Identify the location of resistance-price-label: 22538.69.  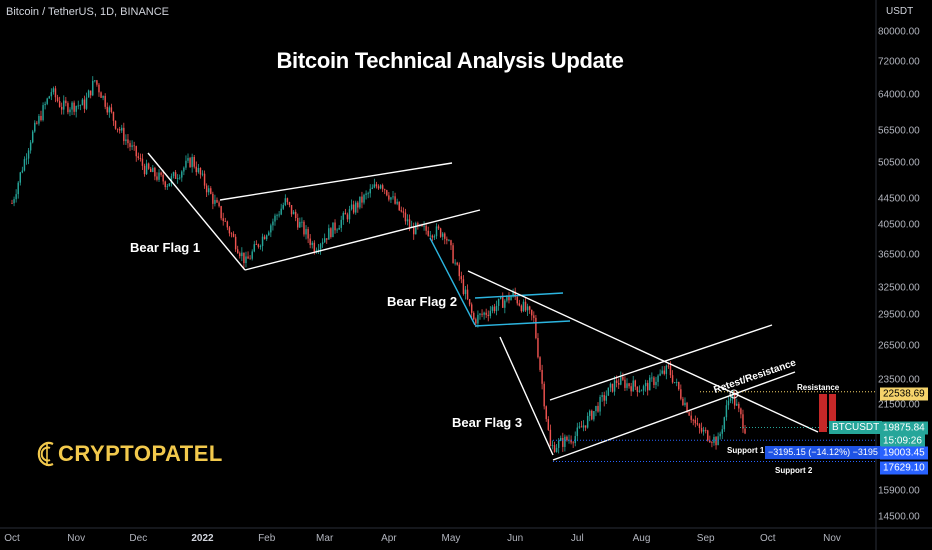
(904, 394).